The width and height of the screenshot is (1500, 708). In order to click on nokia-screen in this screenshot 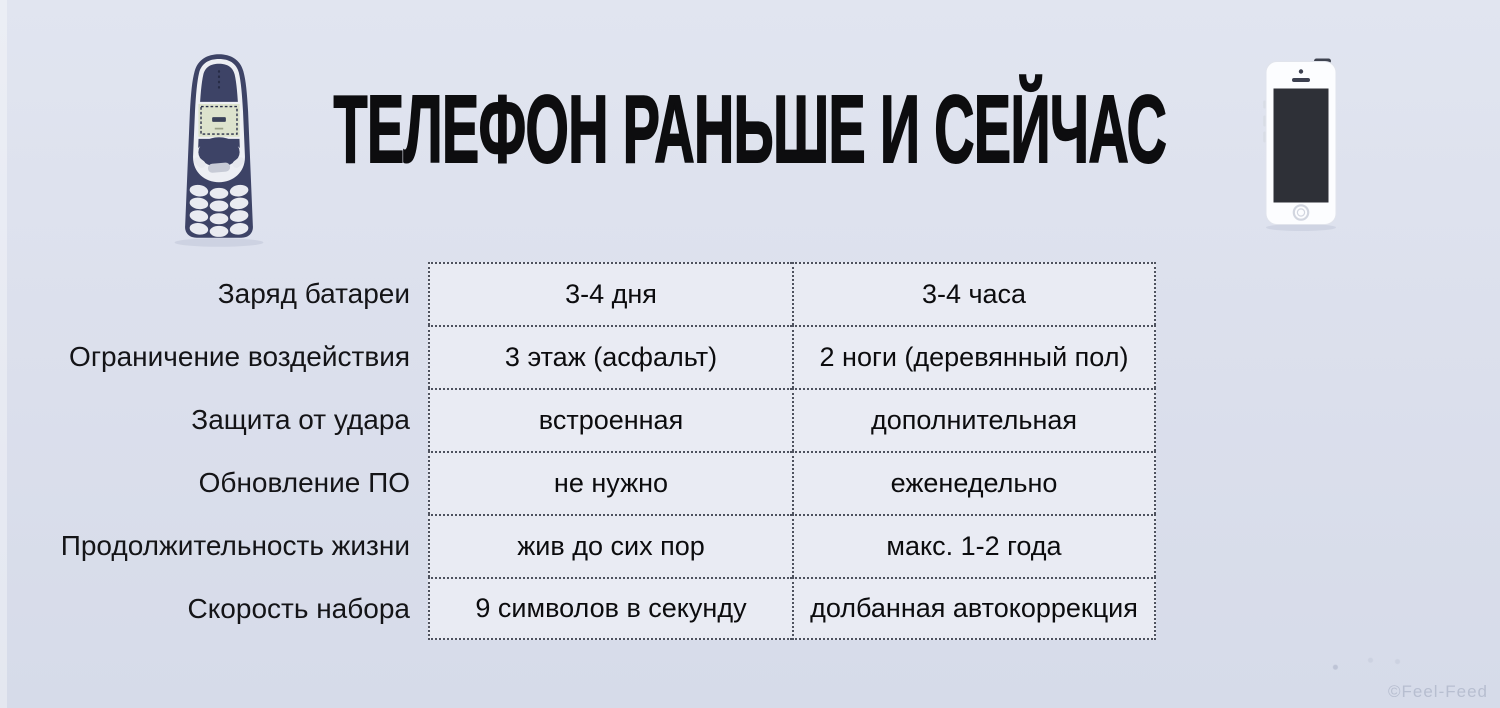, I will do `click(219, 120)`.